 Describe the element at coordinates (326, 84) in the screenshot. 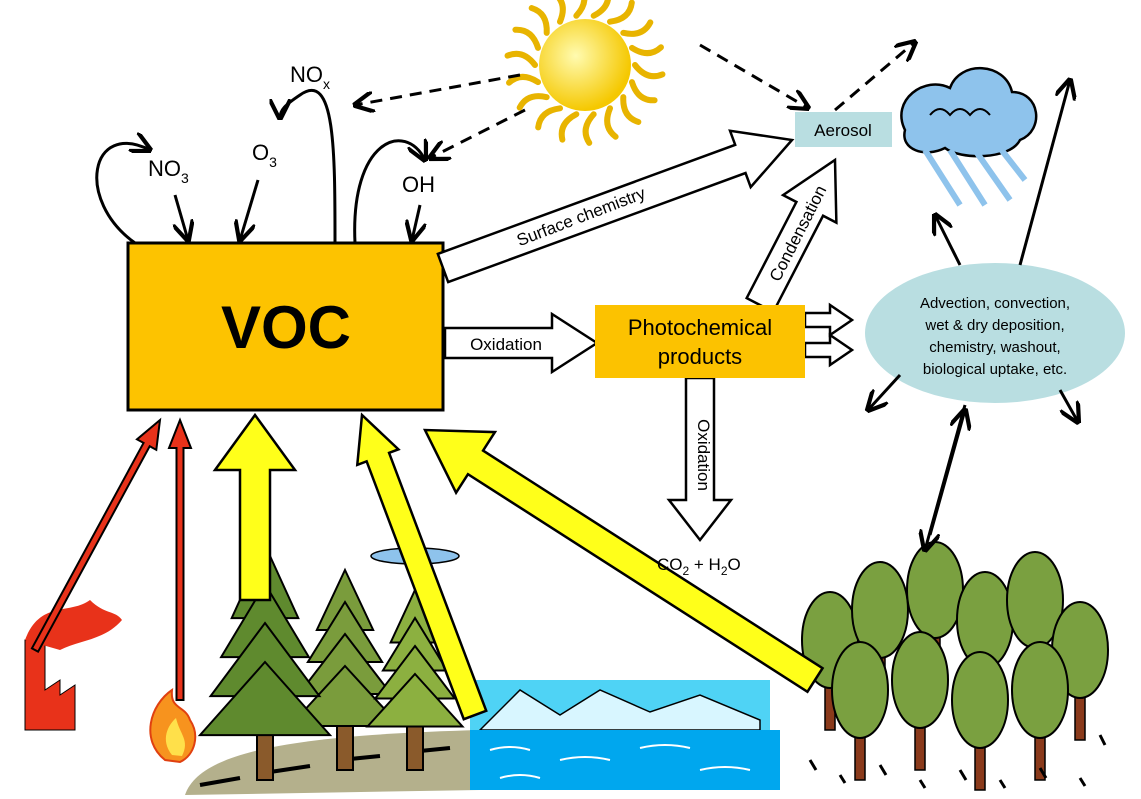

I see `nox-sub: x` at that location.